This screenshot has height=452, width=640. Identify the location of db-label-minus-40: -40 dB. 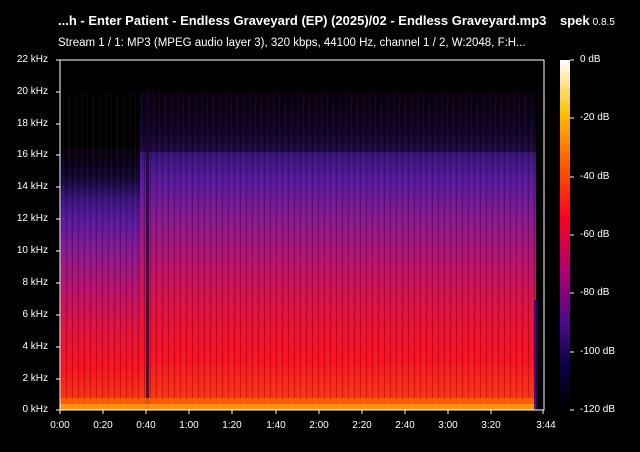
(595, 176).